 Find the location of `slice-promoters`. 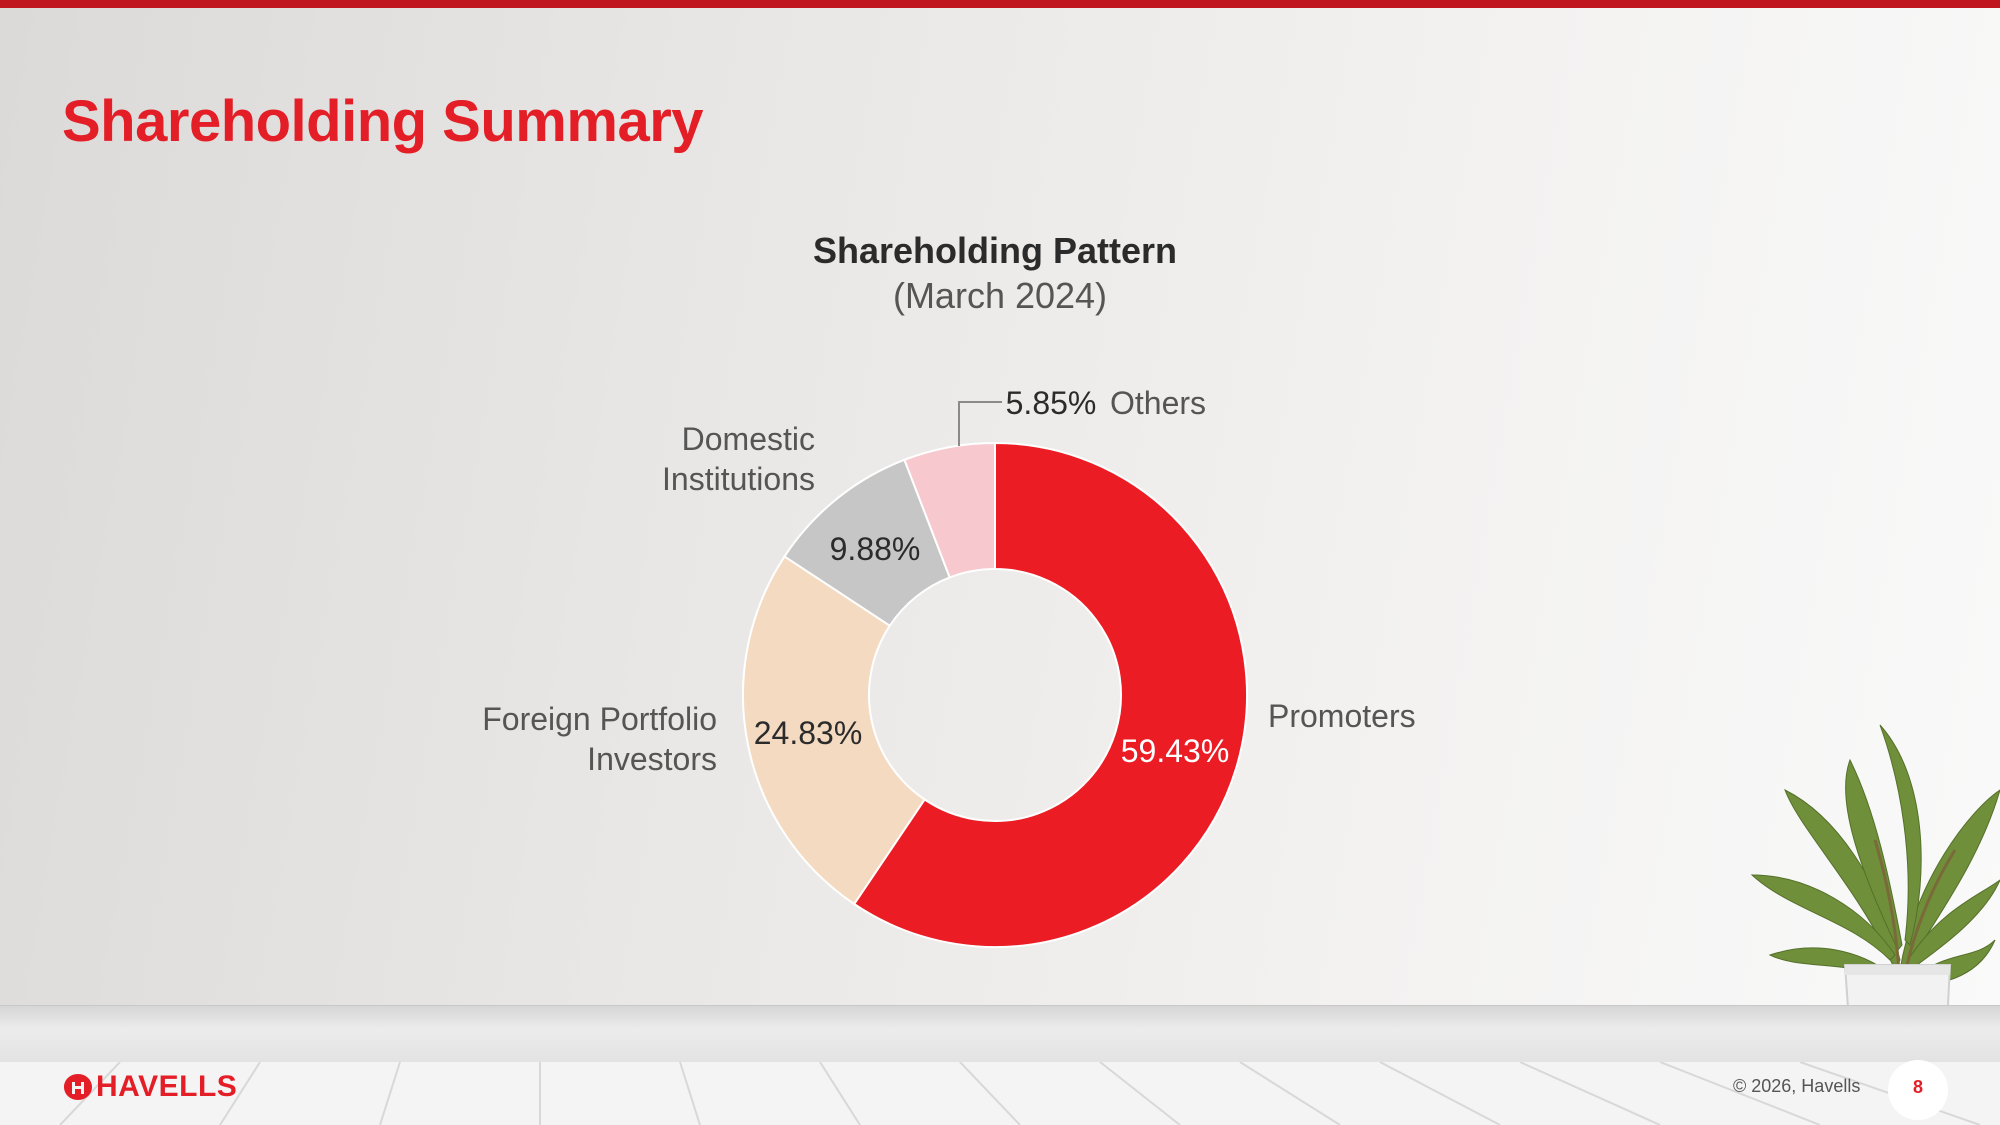

slice-promoters is located at coordinates (1050, 694).